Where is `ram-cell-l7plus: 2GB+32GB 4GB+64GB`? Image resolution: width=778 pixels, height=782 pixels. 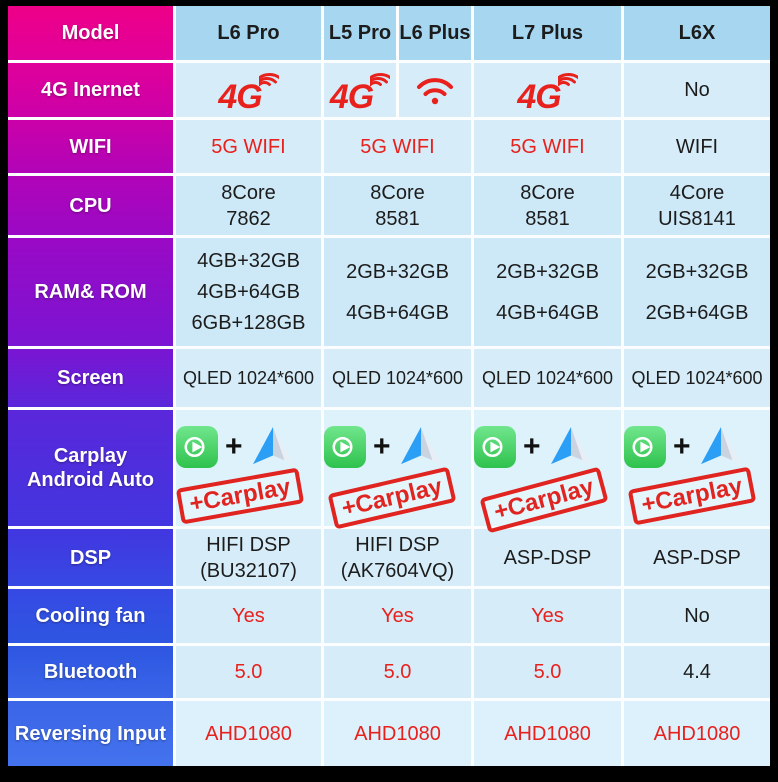
ram-cell-l7plus: 2GB+32GB 4GB+64GB is located at coordinates (547, 292).